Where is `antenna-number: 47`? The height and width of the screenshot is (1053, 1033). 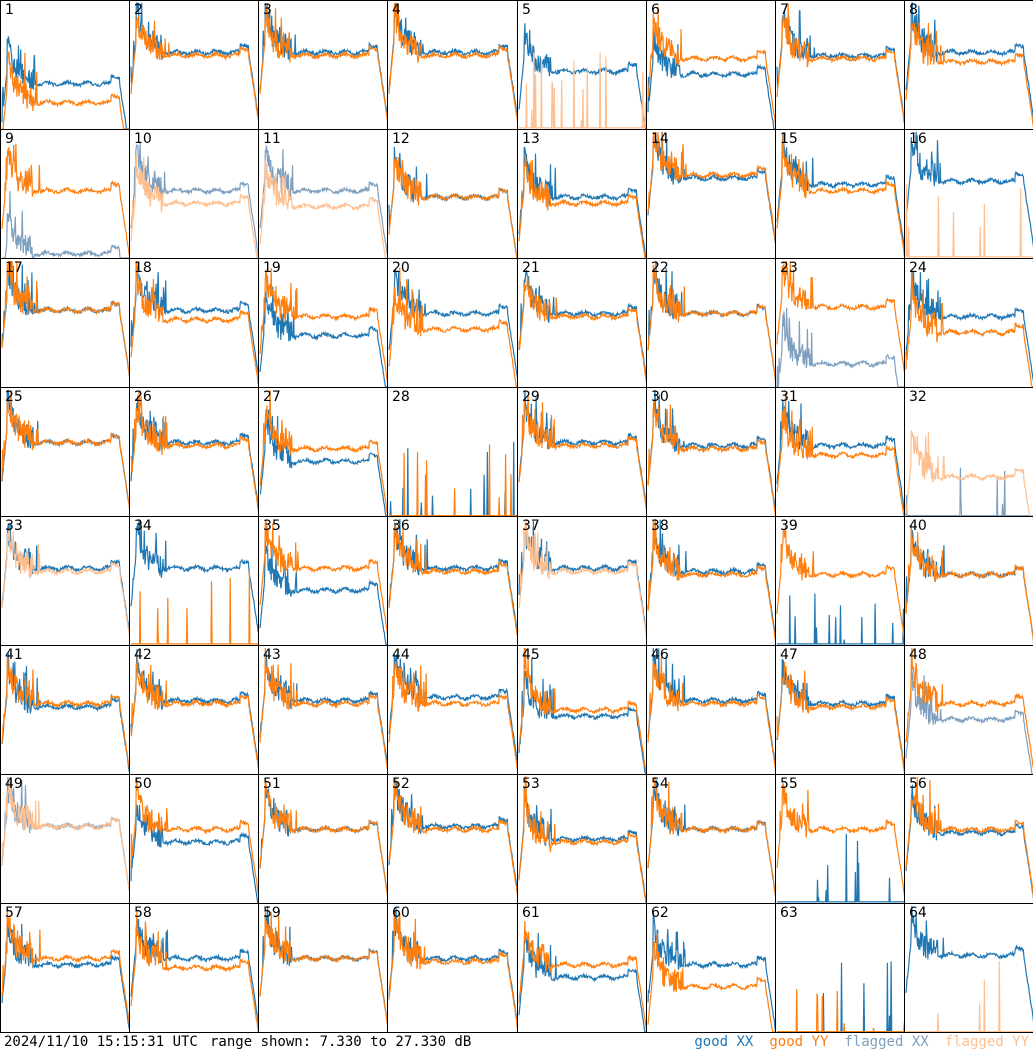
antenna-number: 47 is located at coordinates (789, 655).